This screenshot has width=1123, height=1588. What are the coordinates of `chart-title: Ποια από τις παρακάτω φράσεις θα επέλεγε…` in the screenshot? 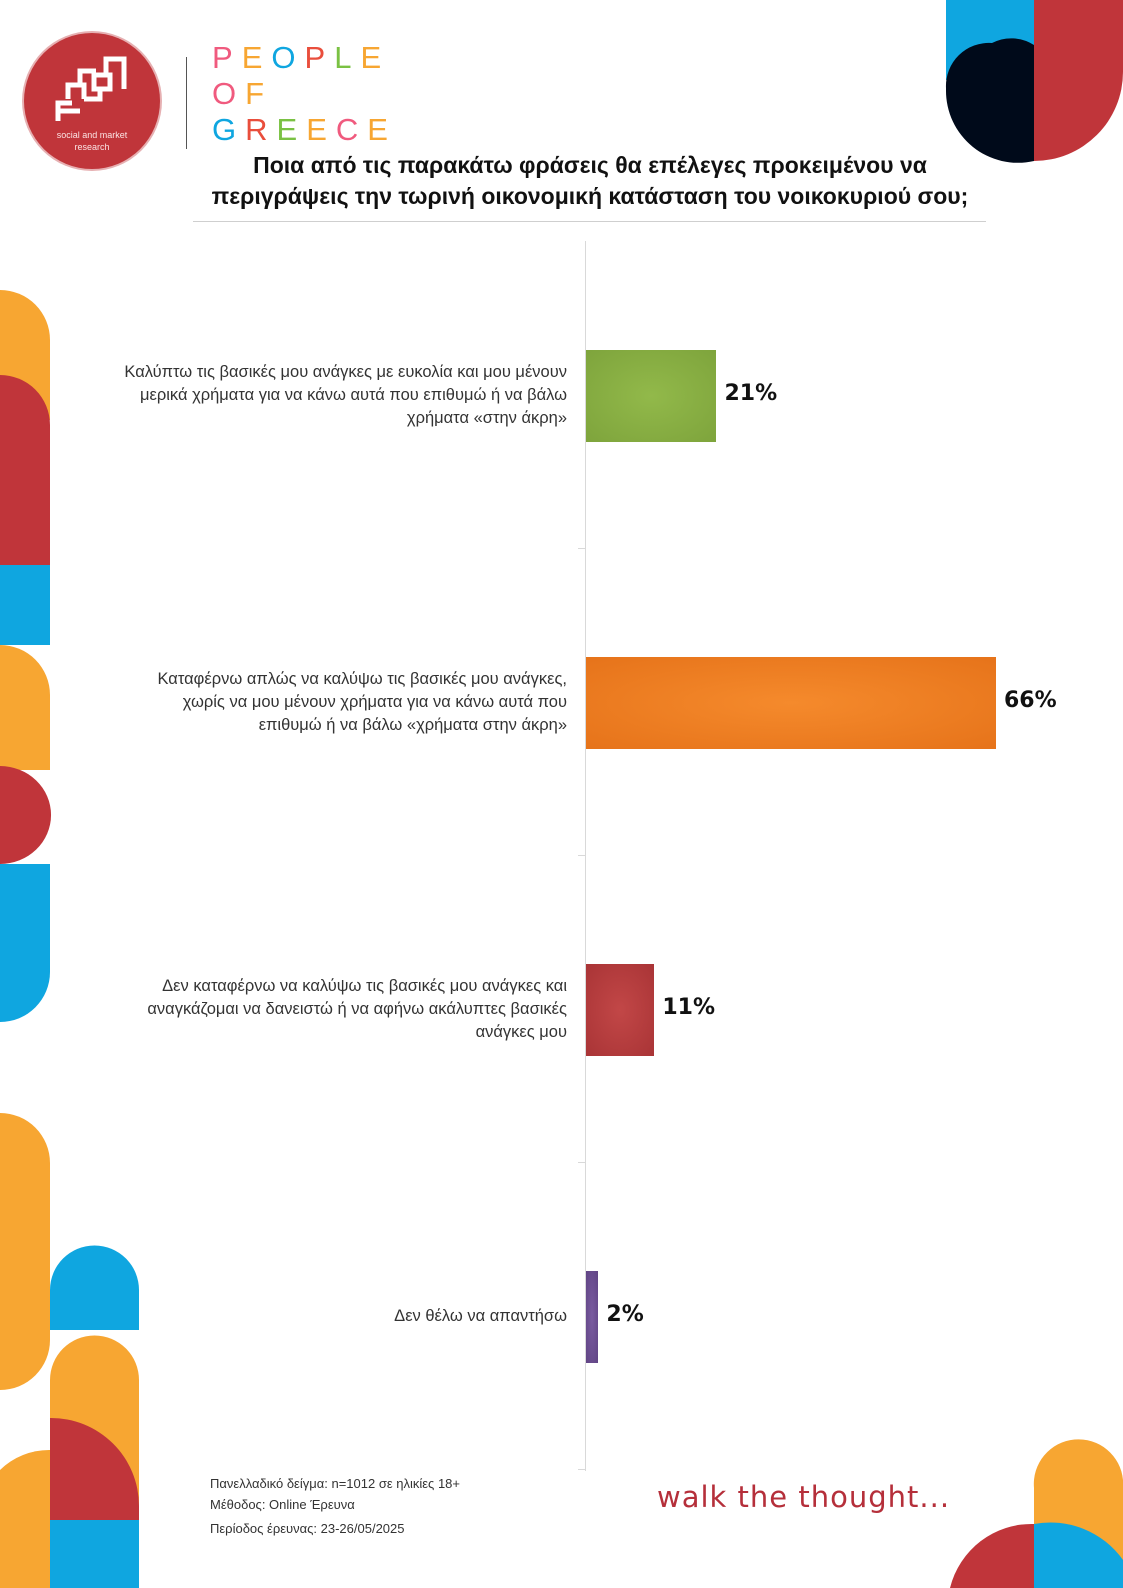 It's located at (590, 181).